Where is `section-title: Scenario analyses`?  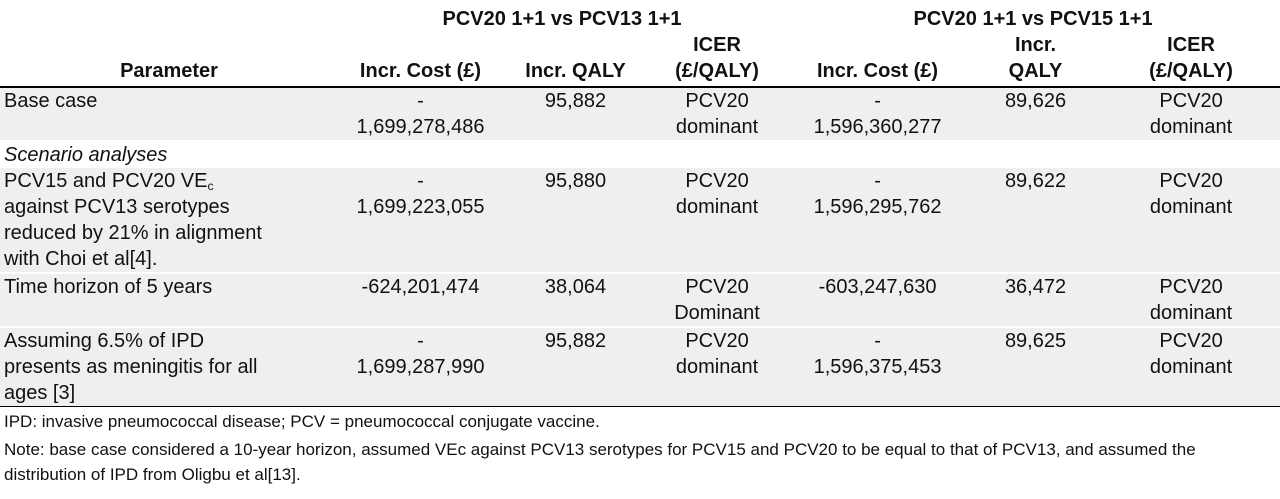
section-title: Scenario analyses is located at coordinates (640, 154).